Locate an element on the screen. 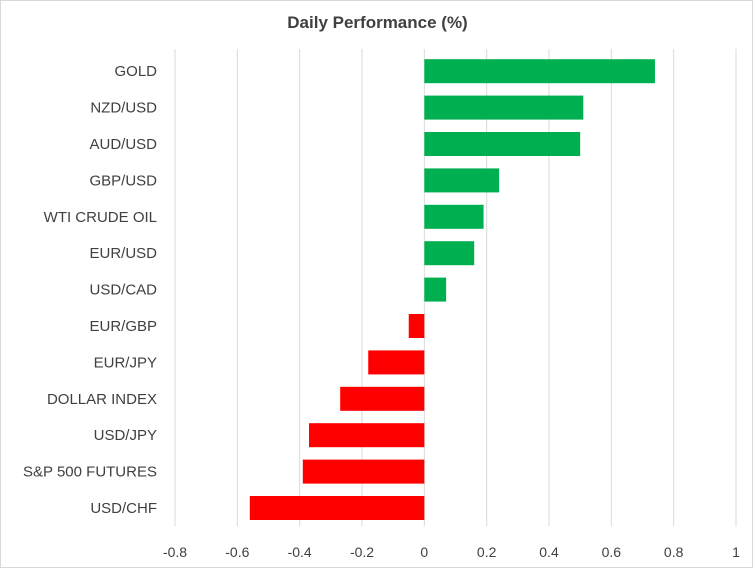  category-label-2: AUD/USD is located at coordinates (123, 144).